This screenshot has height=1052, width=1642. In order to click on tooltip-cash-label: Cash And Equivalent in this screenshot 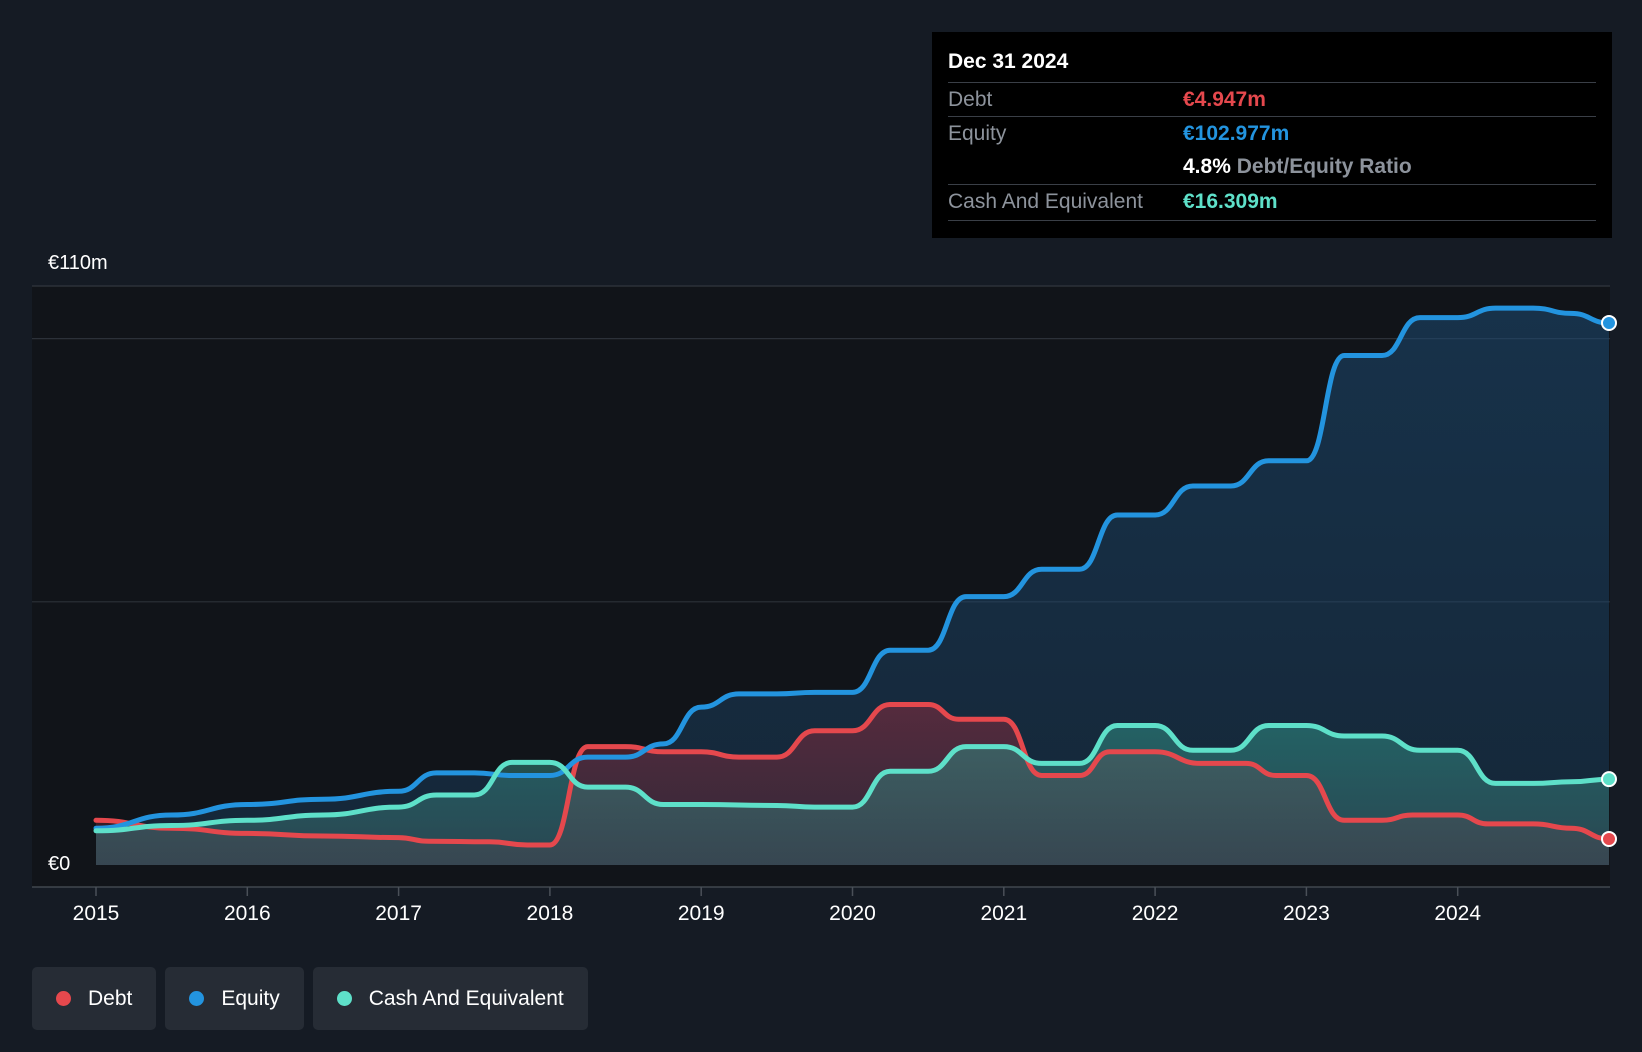, I will do `click(1045, 201)`.